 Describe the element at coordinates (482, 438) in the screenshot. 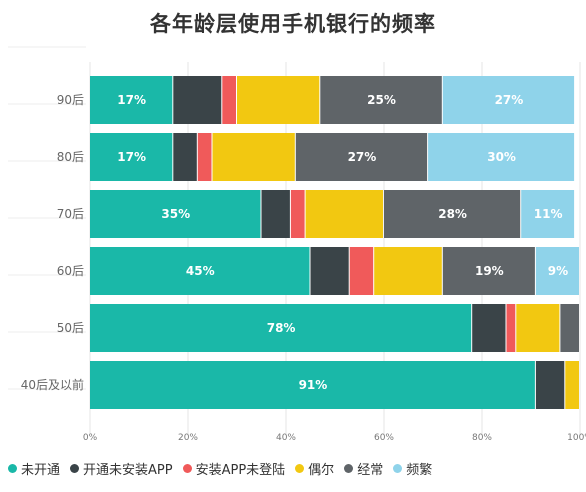

I see `x-tick-label: 80%` at that location.